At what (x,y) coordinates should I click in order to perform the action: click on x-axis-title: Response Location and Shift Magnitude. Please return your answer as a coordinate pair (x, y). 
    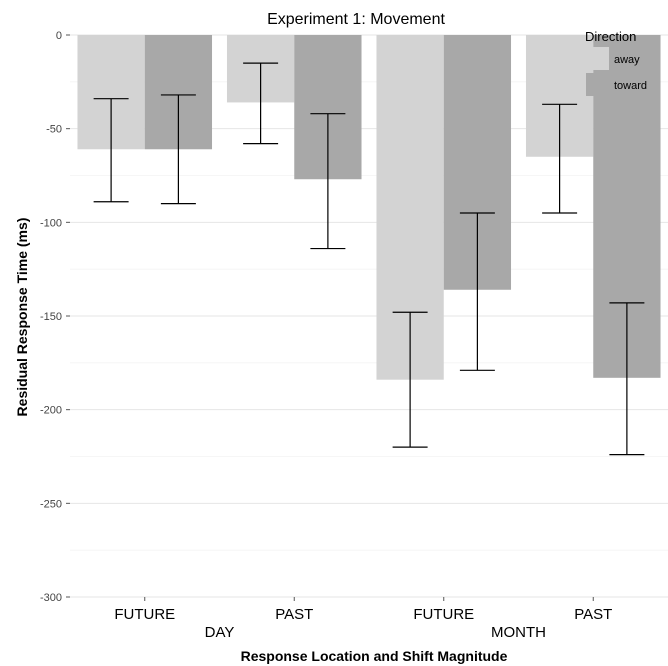
    Looking at the image, I should click on (374, 656).